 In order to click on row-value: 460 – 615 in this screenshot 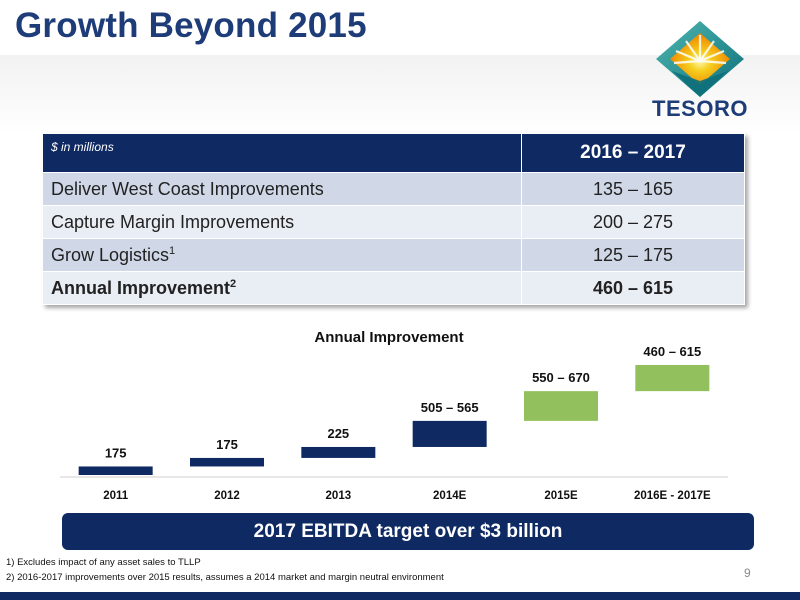, I will do `click(633, 288)`.